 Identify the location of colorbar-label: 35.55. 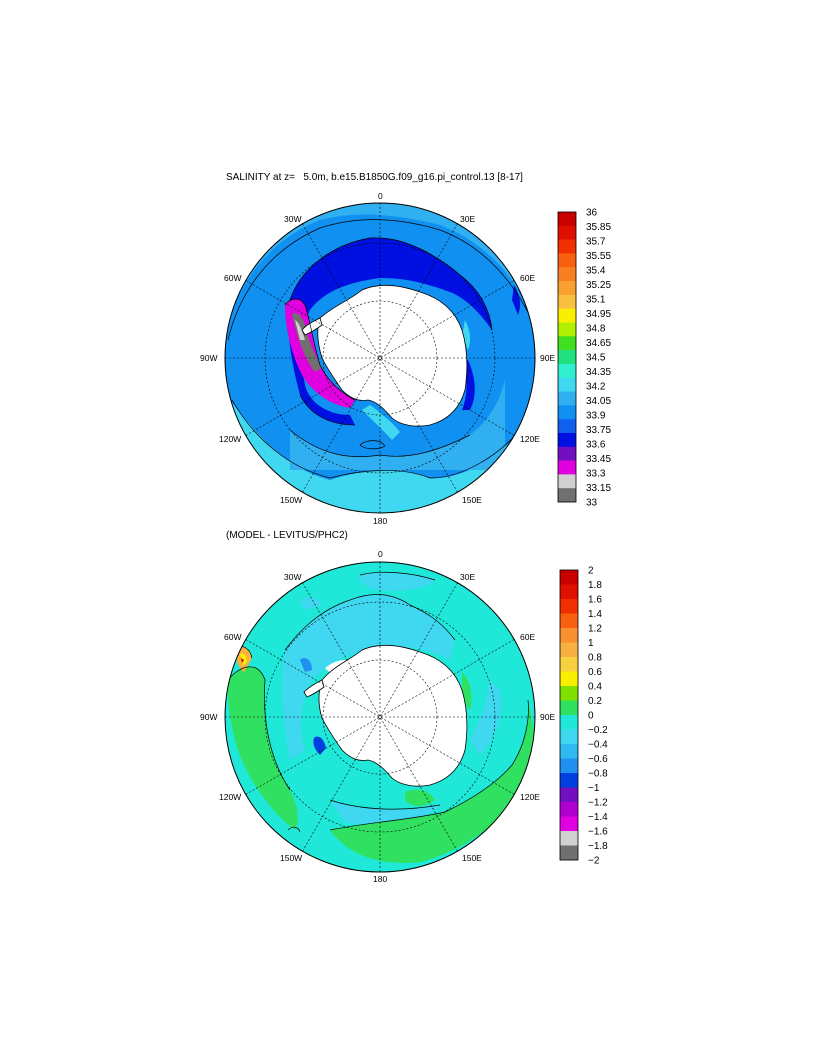
(598, 256).